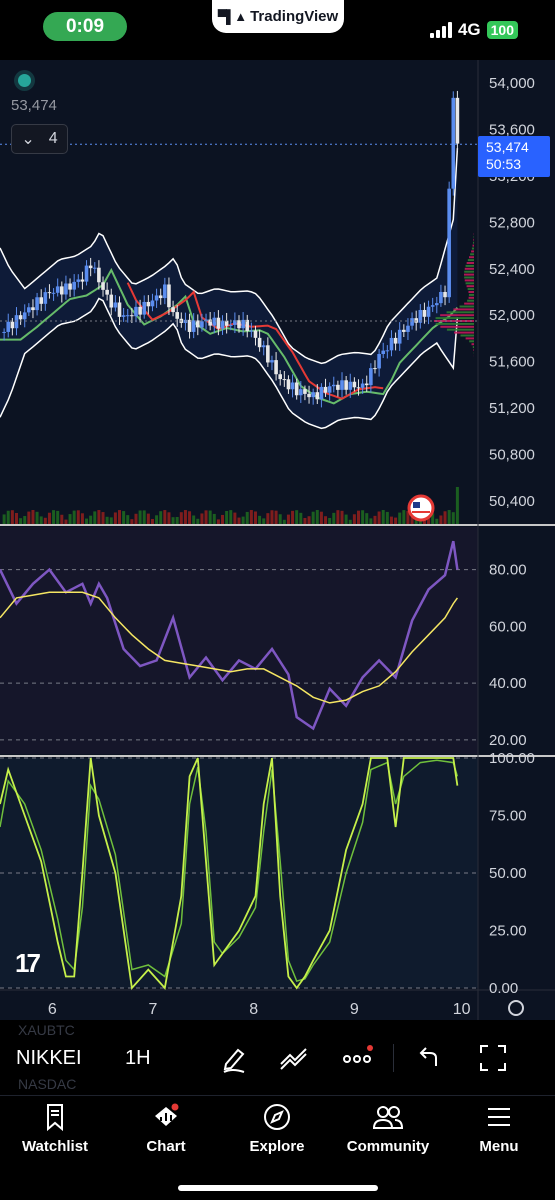 This screenshot has height=1200, width=555. I want to click on interval-selector: 1H, so click(138, 1058).